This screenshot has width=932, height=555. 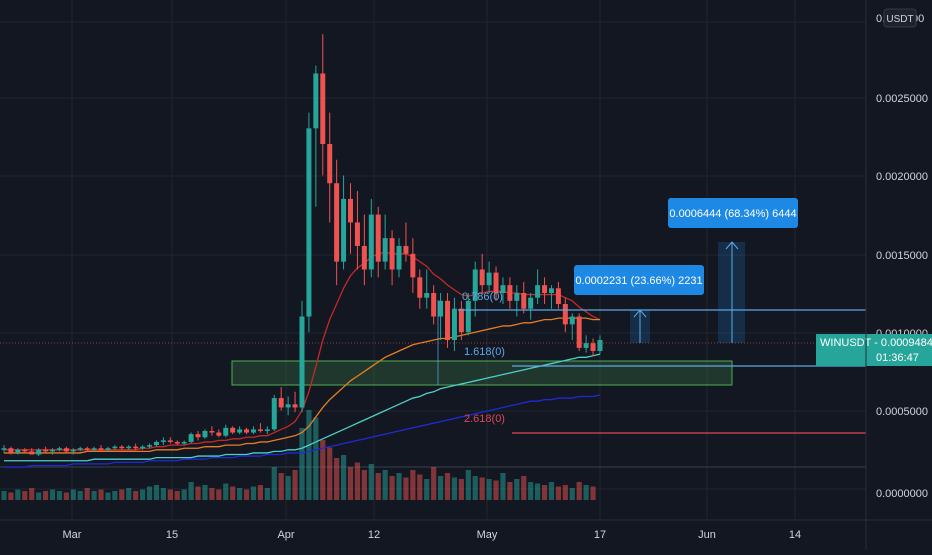 What do you see at coordinates (298, 455) in the screenshot?
I see `volume-bars` at bounding box center [298, 455].